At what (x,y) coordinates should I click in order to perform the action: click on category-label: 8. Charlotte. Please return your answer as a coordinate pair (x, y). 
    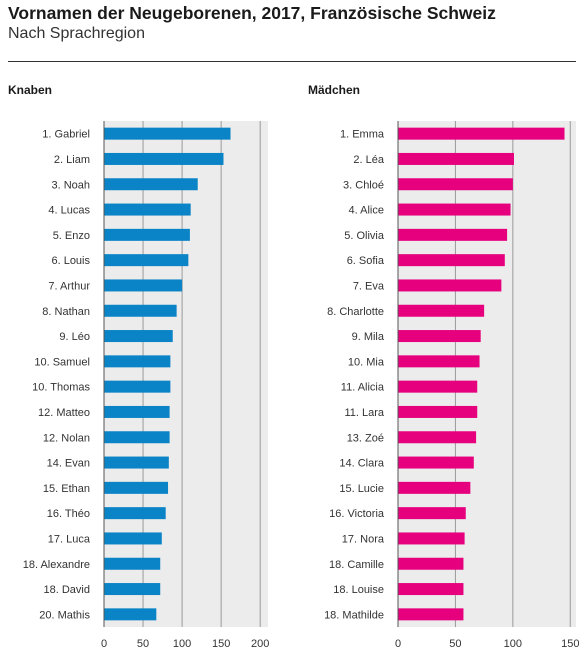
    Looking at the image, I should click on (355, 312).